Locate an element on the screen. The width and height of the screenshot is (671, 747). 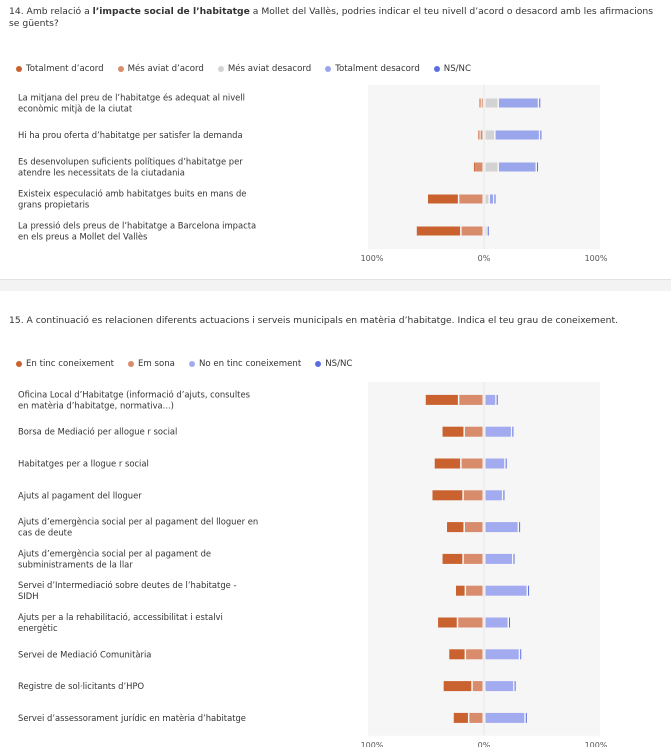
legend-label: Més aviat desacord is located at coordinates (269, 69).